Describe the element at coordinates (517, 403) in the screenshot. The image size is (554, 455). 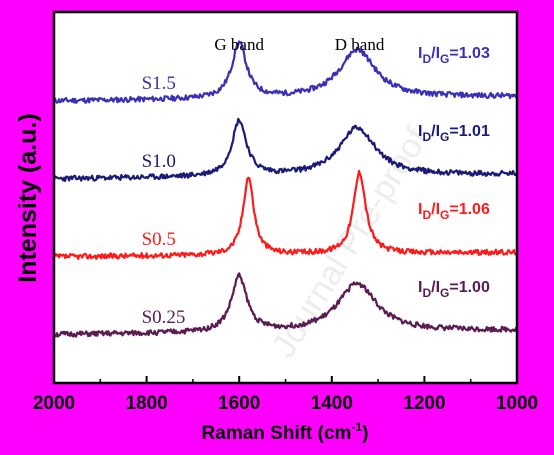
I see `x-tick-label: 1000` at that location.